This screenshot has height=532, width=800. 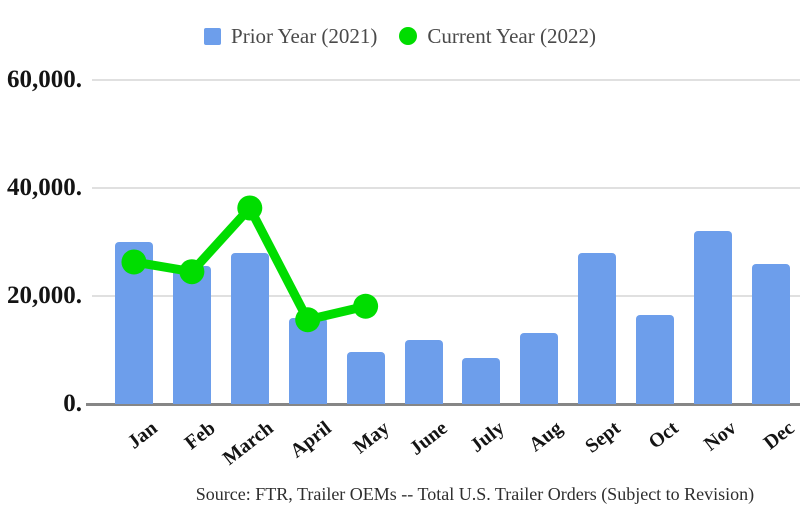 What do you see at coordinates (191, 335) in the screenshot?
I see `bar-feb` at bounding box center [191, 335].